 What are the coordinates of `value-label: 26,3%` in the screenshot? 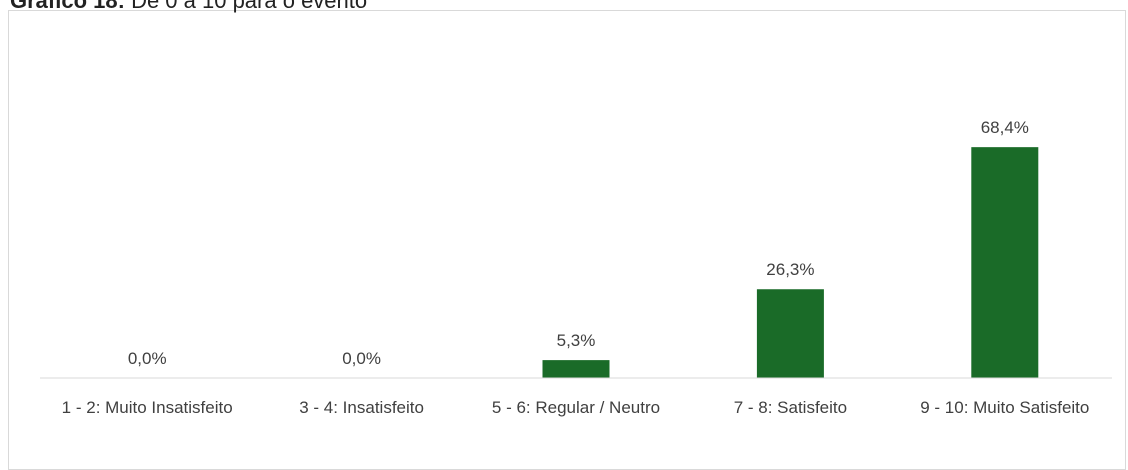 It's located at (790, 269).